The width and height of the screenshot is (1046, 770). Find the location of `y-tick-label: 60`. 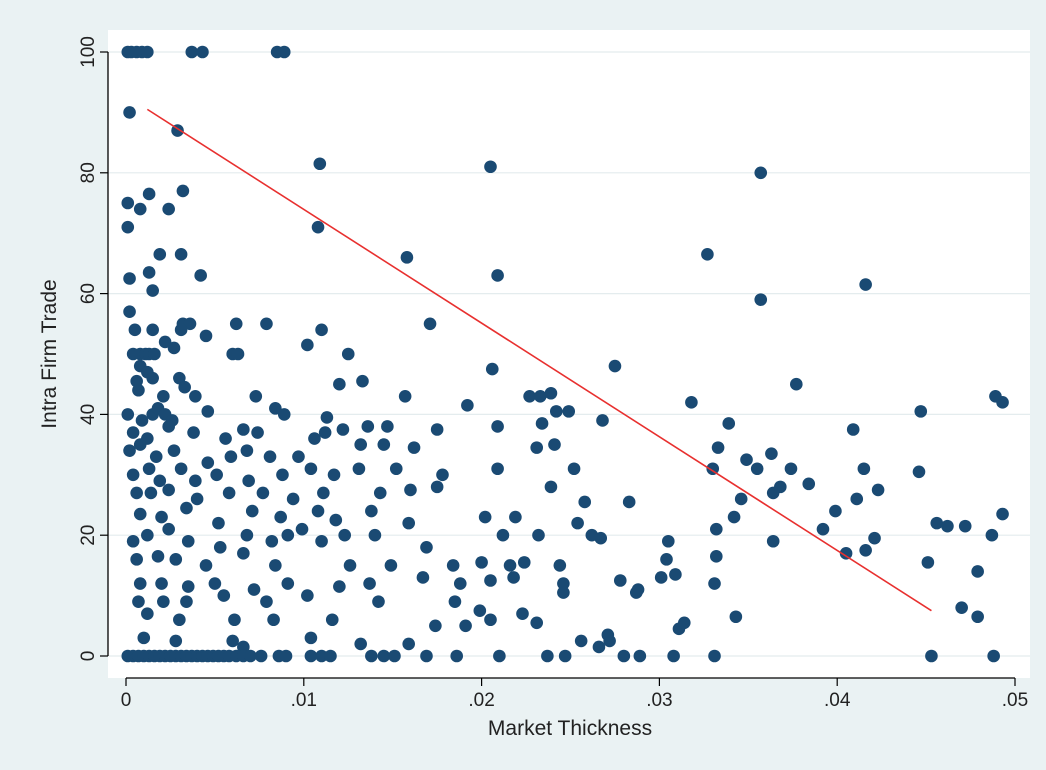

y-tick-label: 60 is located at coordinates (88, 293).